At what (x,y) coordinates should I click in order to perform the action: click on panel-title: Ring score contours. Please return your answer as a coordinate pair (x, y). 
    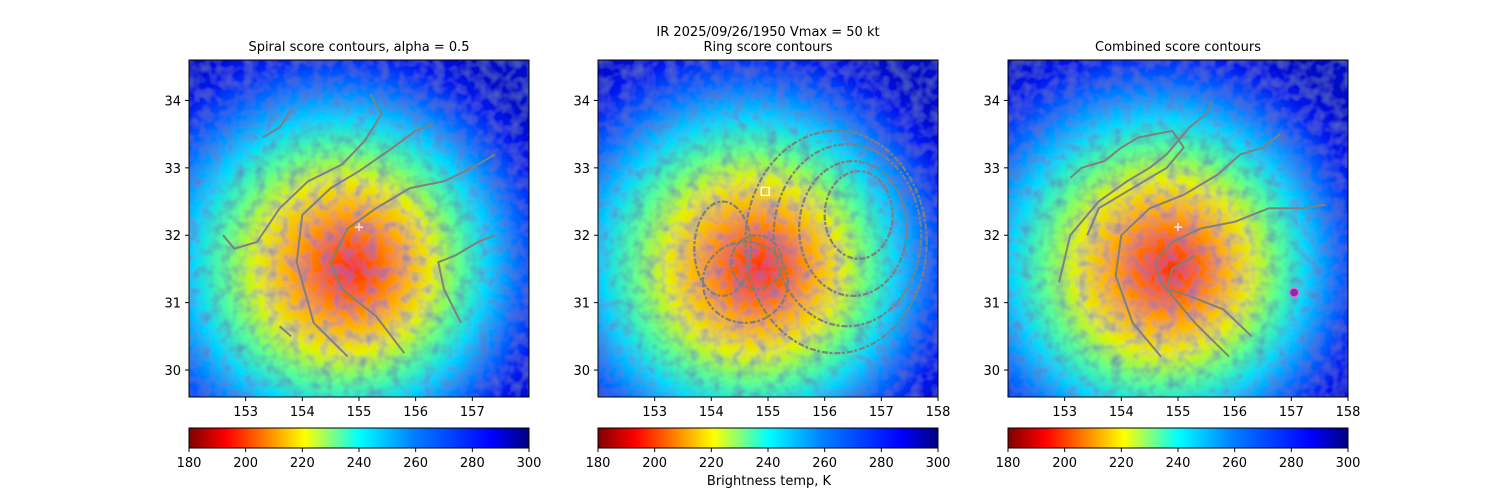
    Looking at the image, I should click on (767, 47).